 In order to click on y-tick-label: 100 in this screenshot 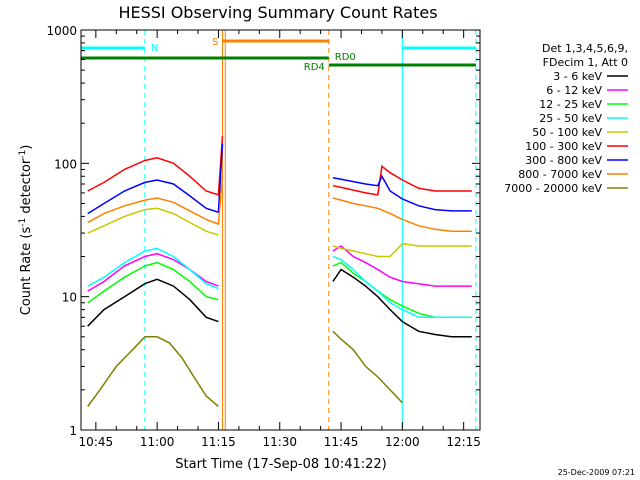, I will do `click(65, 164)`.